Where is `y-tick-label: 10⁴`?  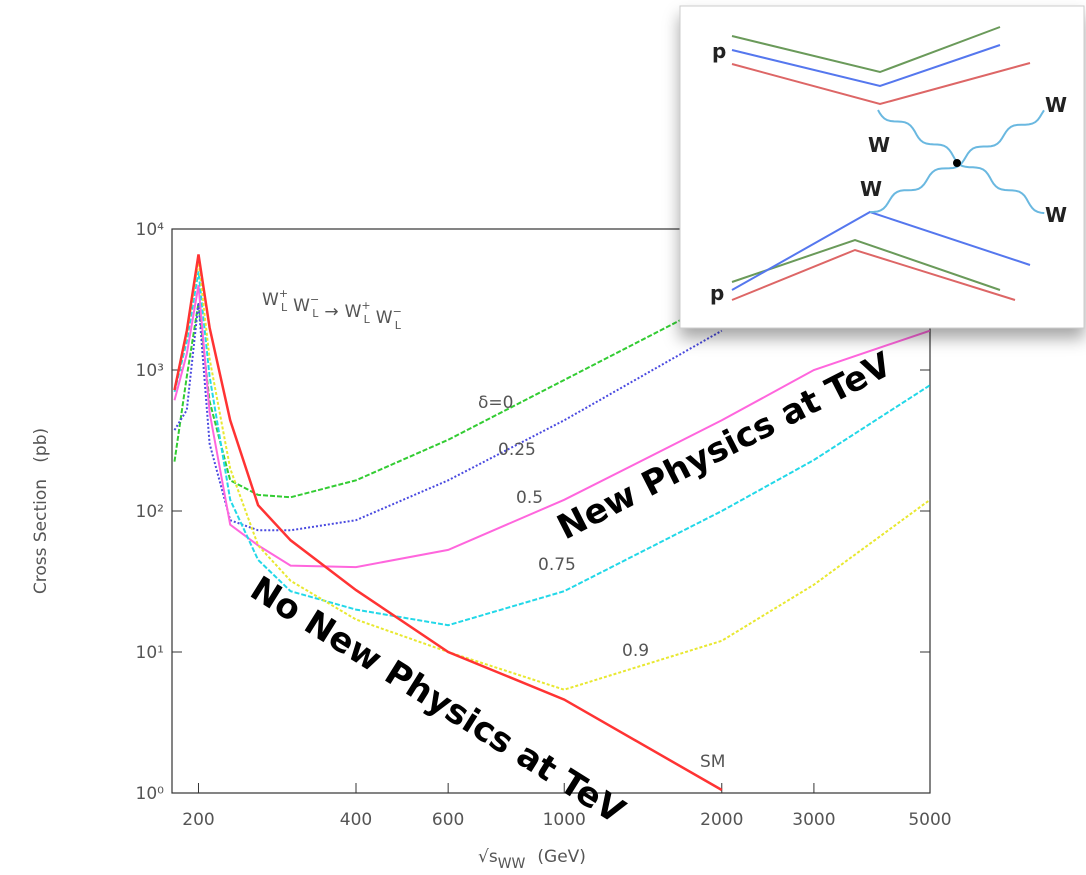
y-tick-label: 10⁴ is located at coordinates (150, 230).